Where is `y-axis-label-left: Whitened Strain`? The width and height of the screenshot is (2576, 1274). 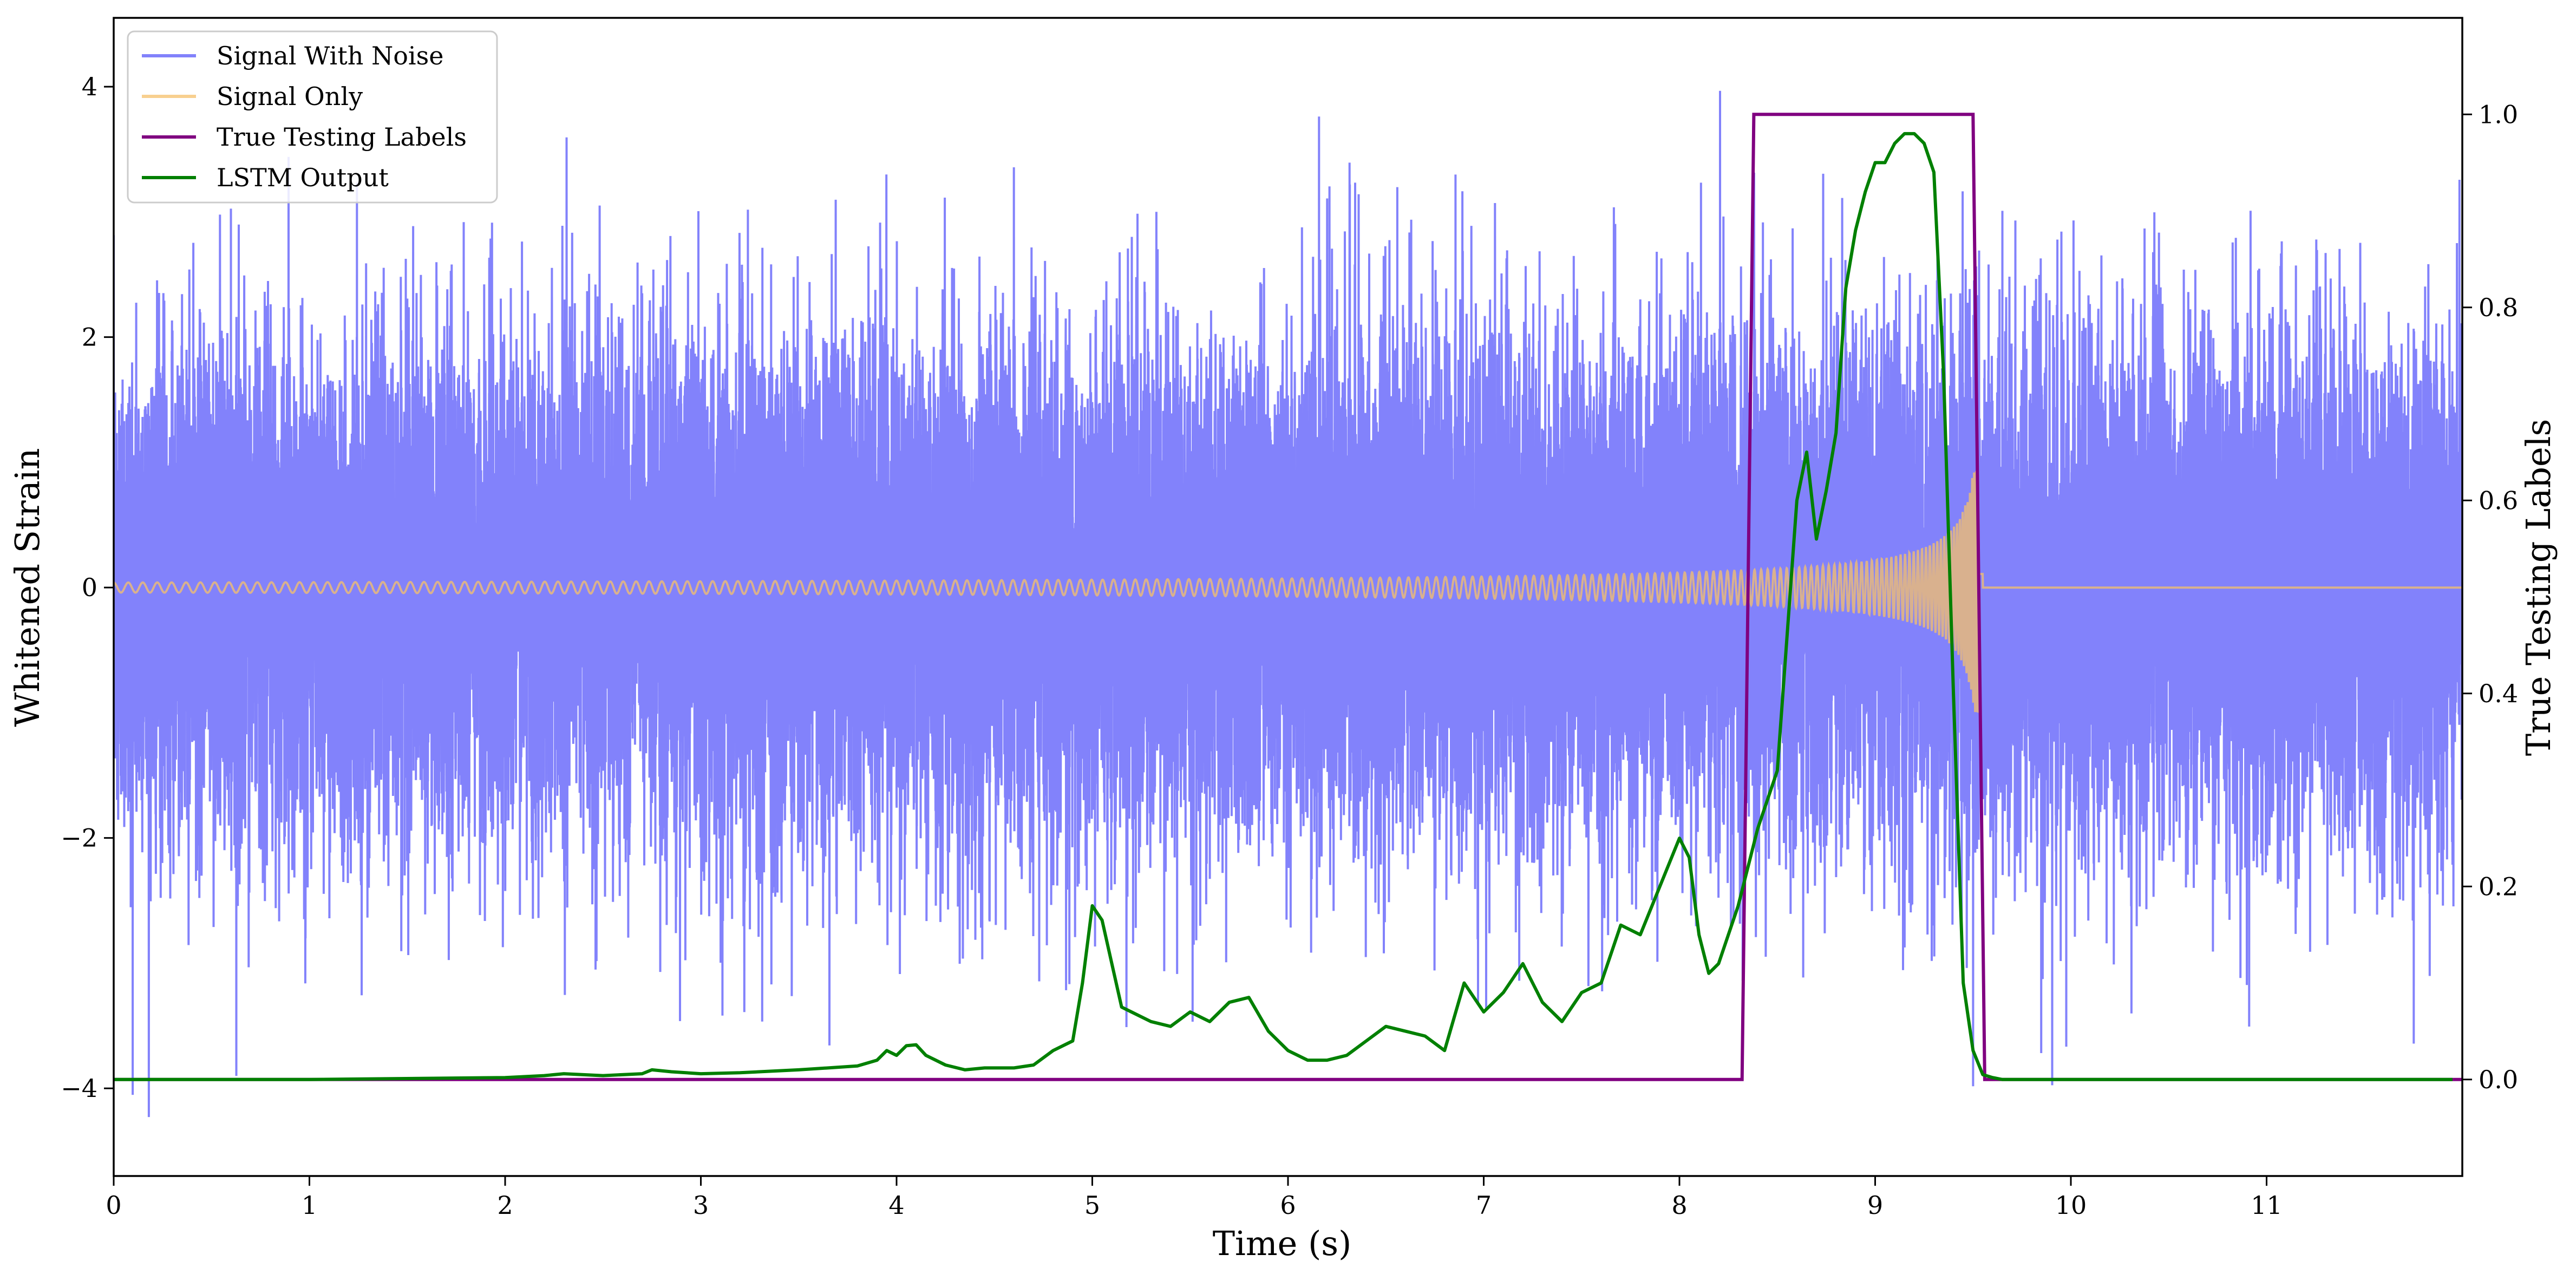 y-axis-label-left: Whitened Strain is located at coordinates (28, 587).